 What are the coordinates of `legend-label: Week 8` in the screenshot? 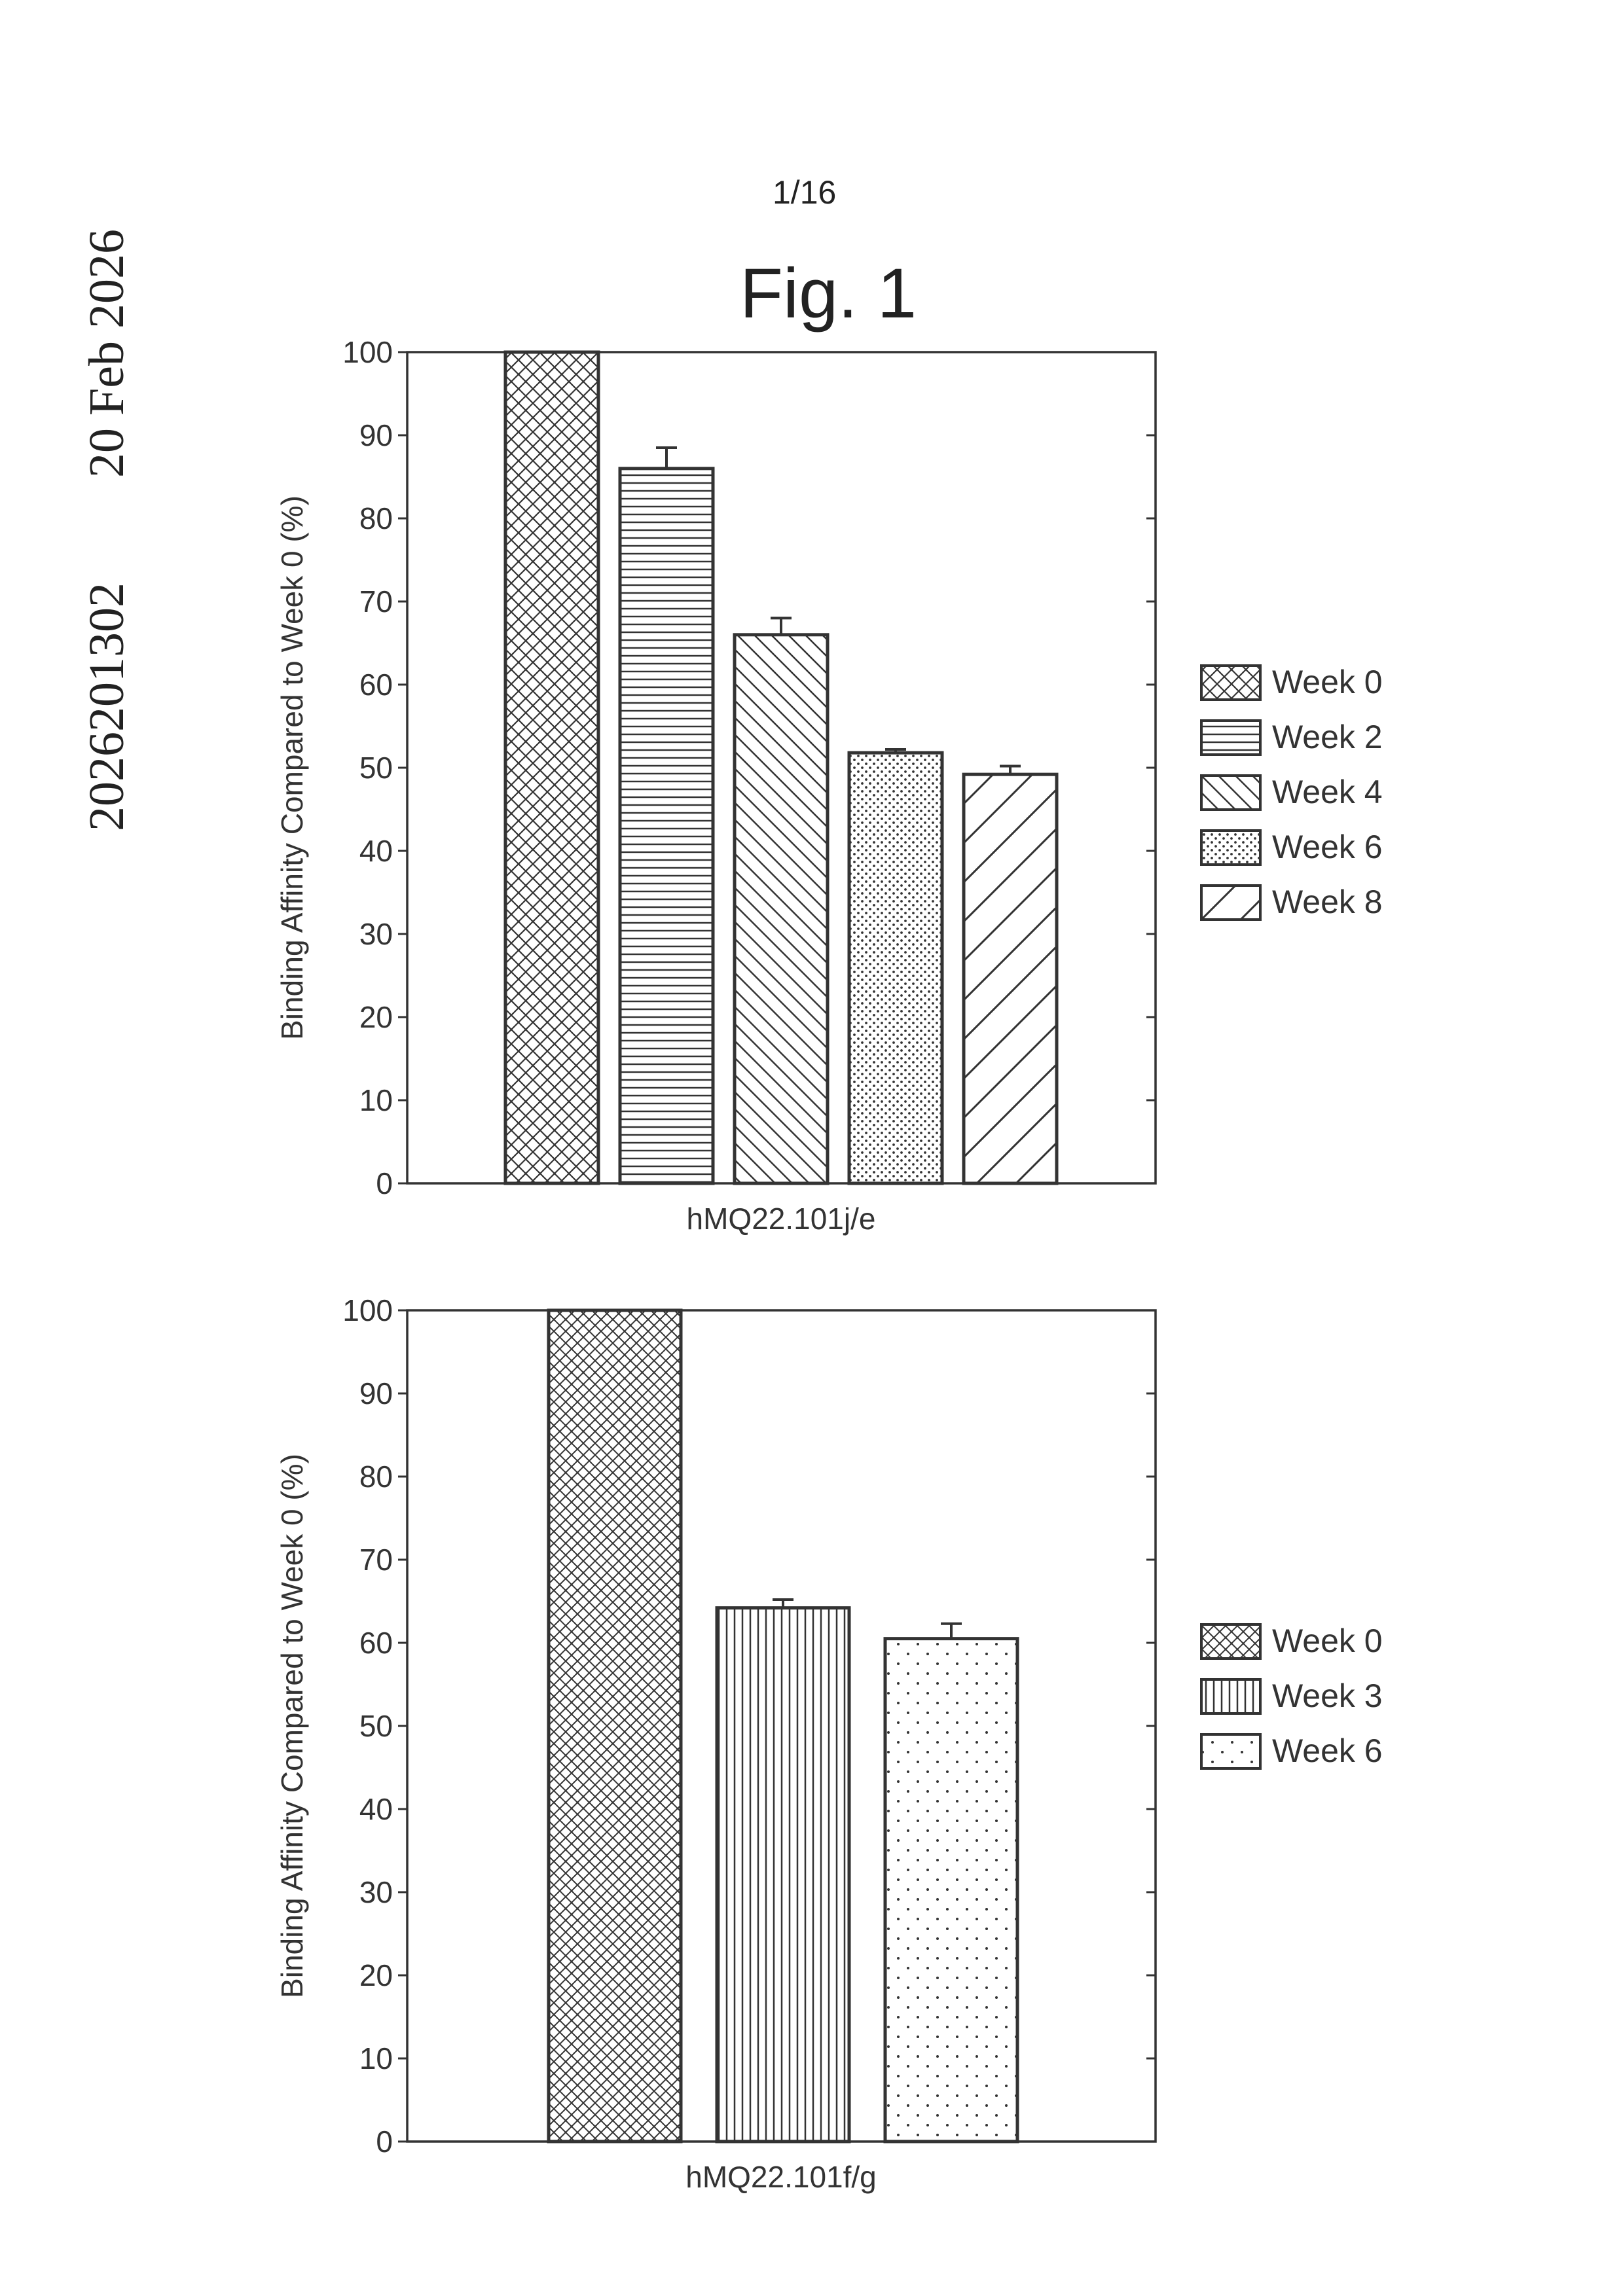 It's located at (1327, 902).